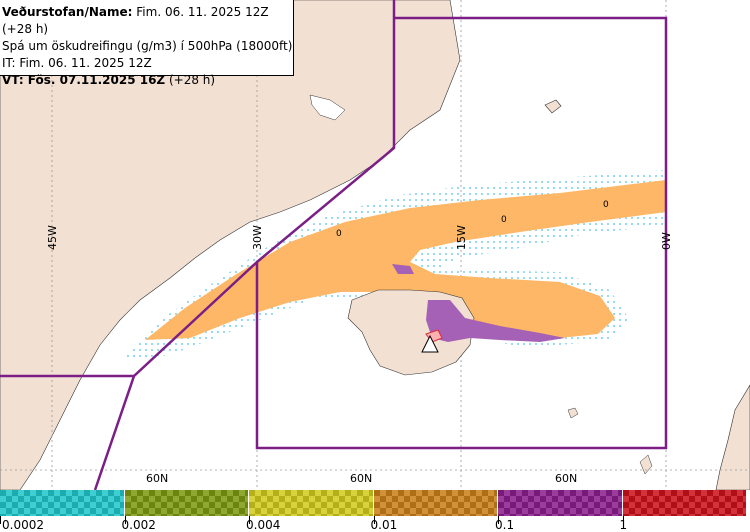  Describe the element at coordinates (495, 321) in the screenshot. I see `plume-purple` at that location.